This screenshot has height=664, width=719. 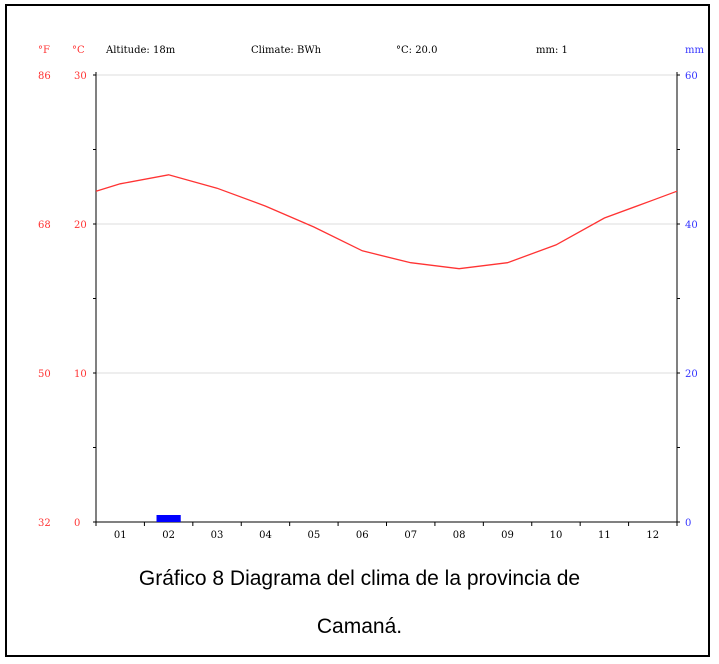 I want to click on x-tick-label: 10, so click(x=556, y=535).